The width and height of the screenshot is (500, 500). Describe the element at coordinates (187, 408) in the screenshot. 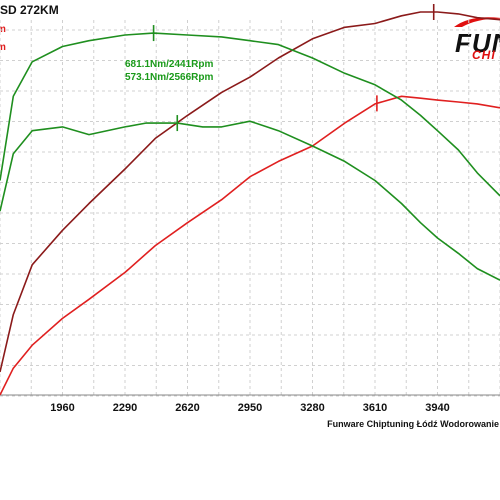

I see `x-tick-label: 2620` at that location.